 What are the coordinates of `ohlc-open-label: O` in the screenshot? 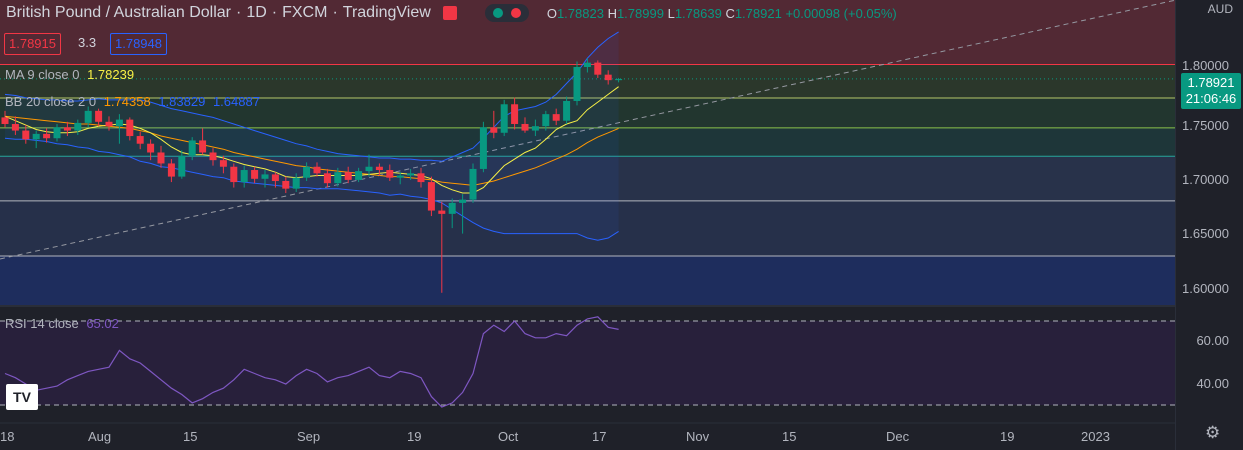 It's located at (551, 13).